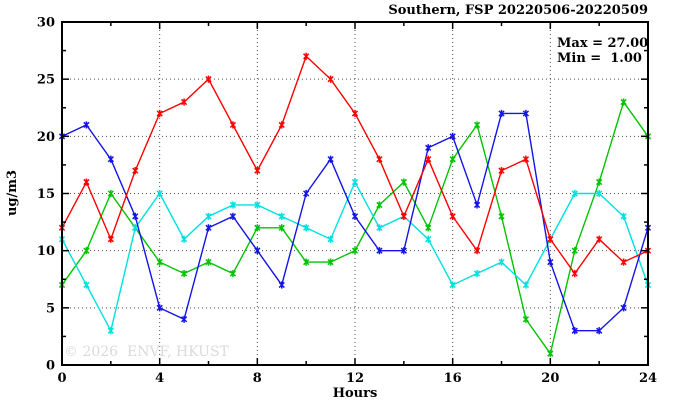  Describe the element at coordinates (50, 366) in the screenshot. I see `y-tick-label: 0` at that location.